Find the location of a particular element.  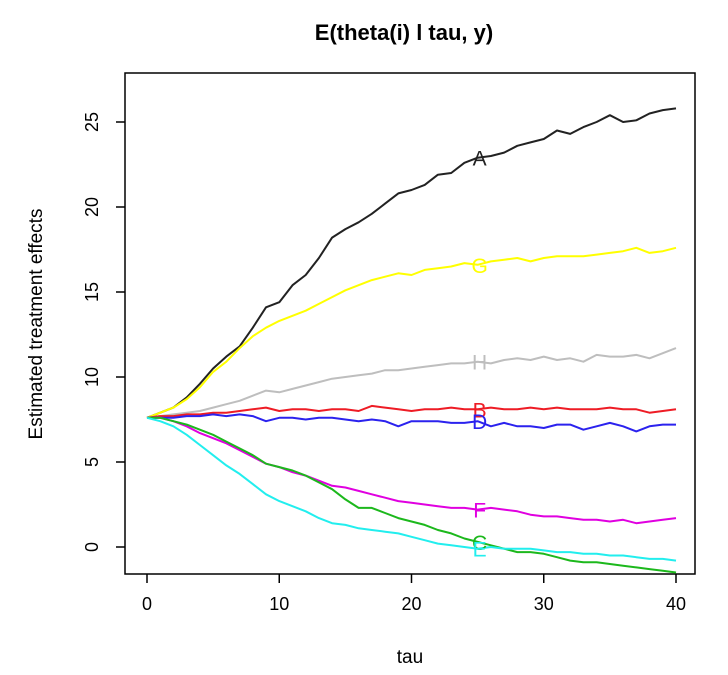

y-tick-label: 15 is located at coordinates (92, 292).